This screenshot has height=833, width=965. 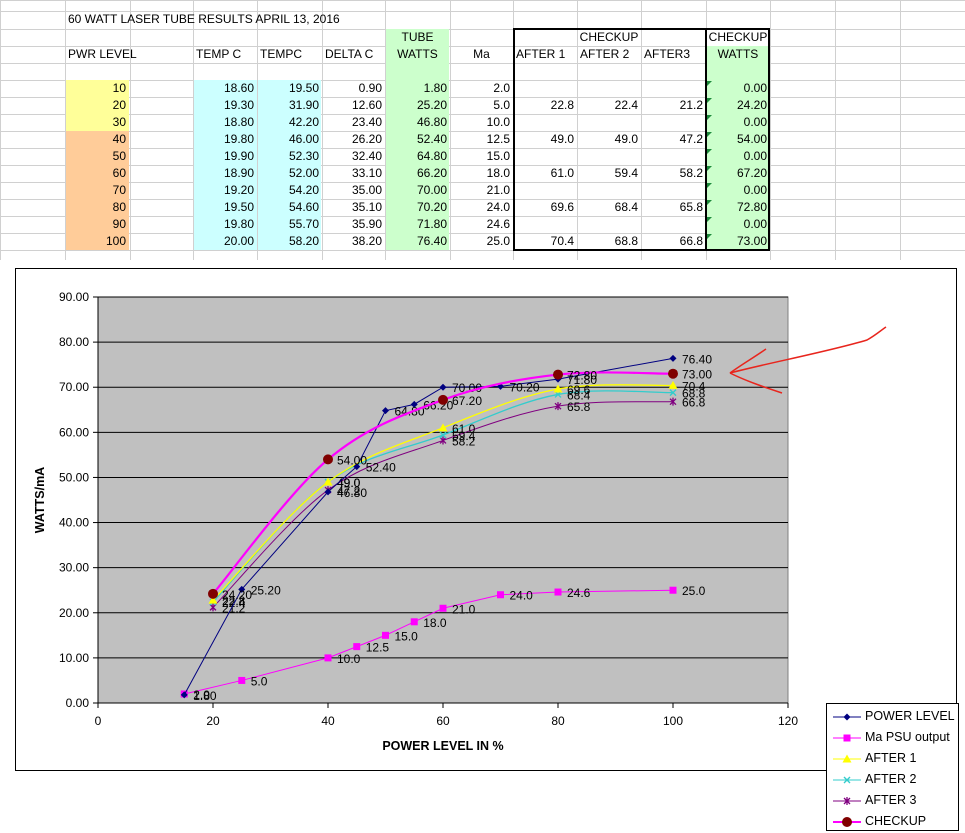 I want to click on cell-delta: 12.60, so click(x=366, y=105).